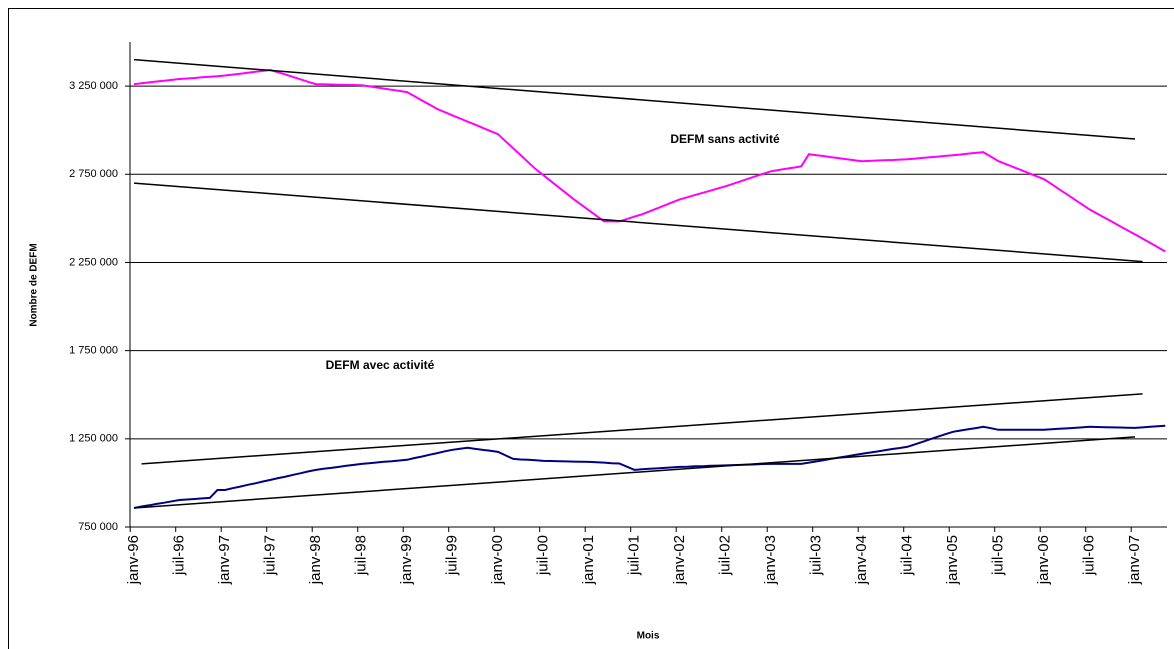 The height and width of the screenshot is (649, 1174). I want to click on x-tick-label: juil-96, so click(178, 555).